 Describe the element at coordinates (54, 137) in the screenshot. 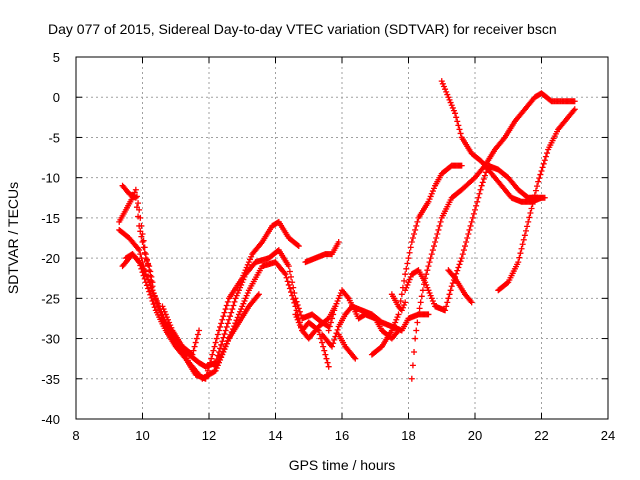

I see `y-tick-label: -5` at that location.